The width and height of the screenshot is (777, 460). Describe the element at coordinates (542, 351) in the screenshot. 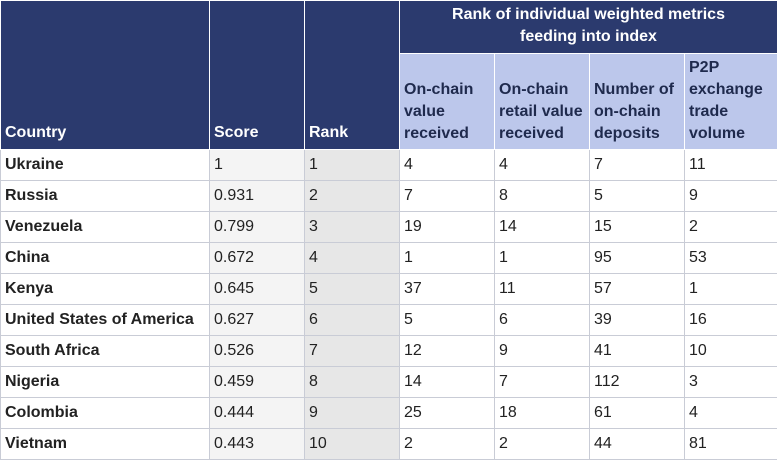

I see `cell-onchain-retail: 9` at that location.